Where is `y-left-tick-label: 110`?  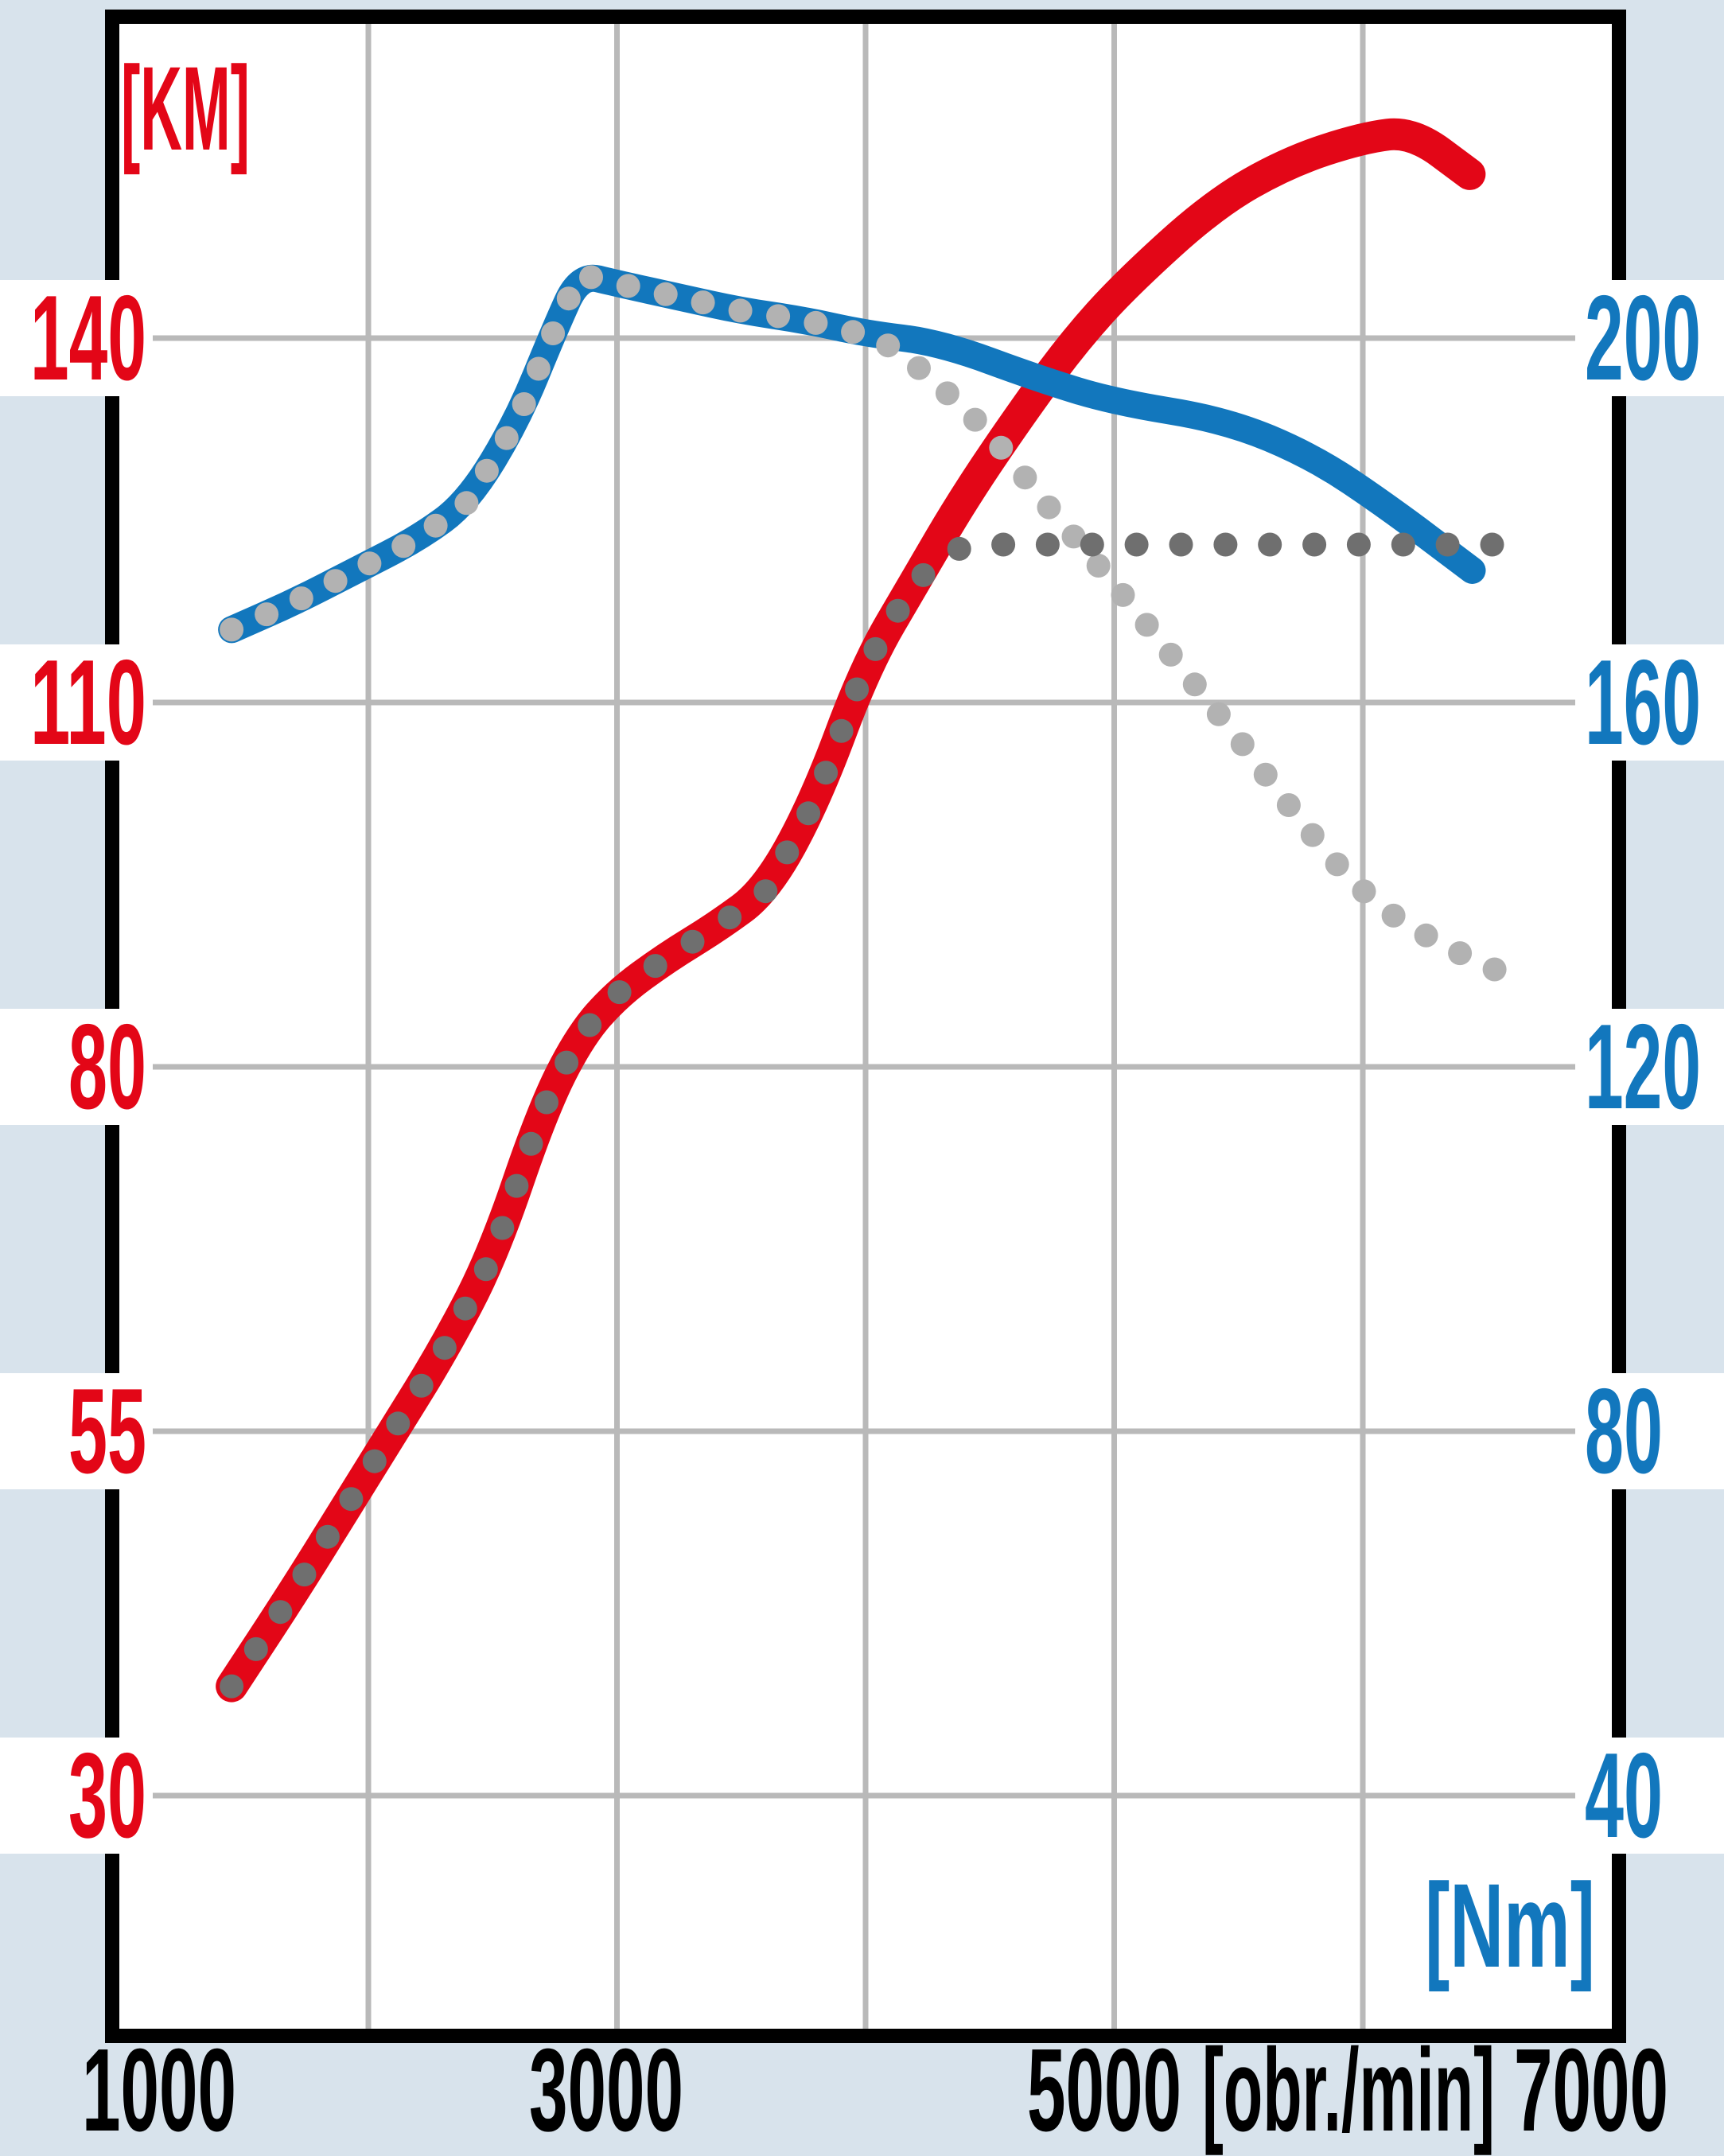
y-left-tick-label: 110 is located at coordinates (88, 703).